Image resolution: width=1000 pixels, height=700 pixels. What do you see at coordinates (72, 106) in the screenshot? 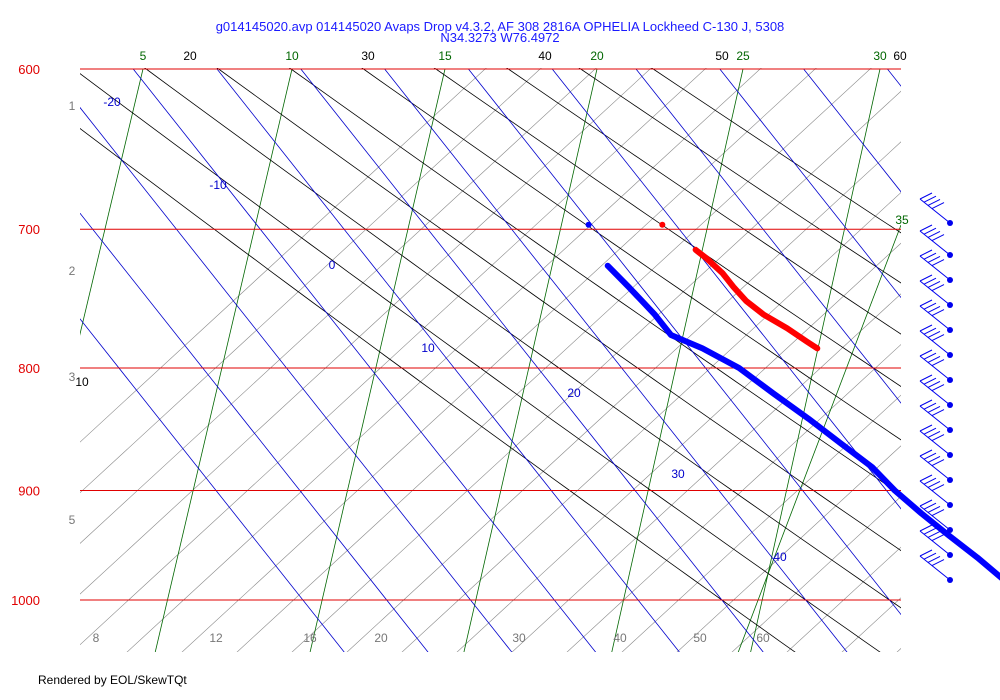
I see `height-label: 1` at bounding box center [72, 106].